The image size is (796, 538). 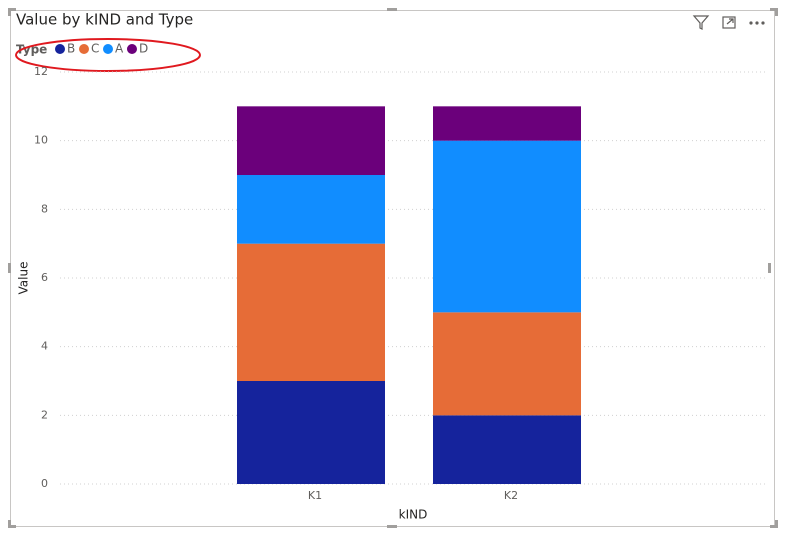 I want to click on y-axis-title: Value, so click(x=24, y=278).